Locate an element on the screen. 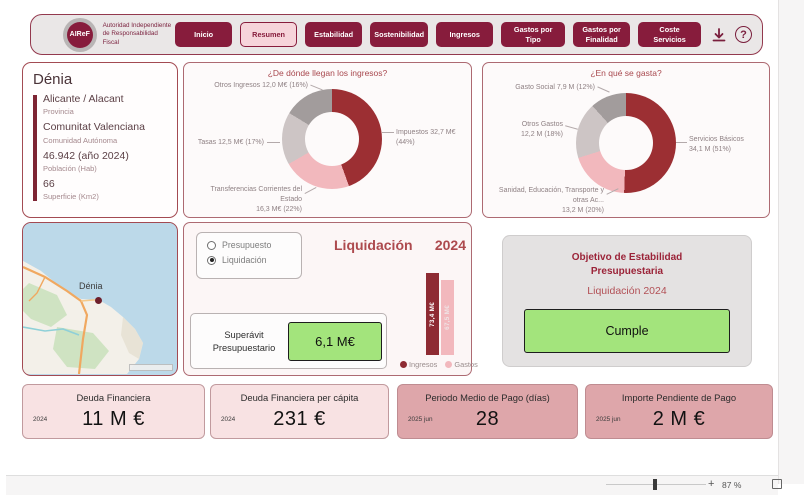 This screenshot has height=495, width=804. nav-button-gastos-por-finalidad: Gastos por Finalidad is located at coordinates (602, 34).